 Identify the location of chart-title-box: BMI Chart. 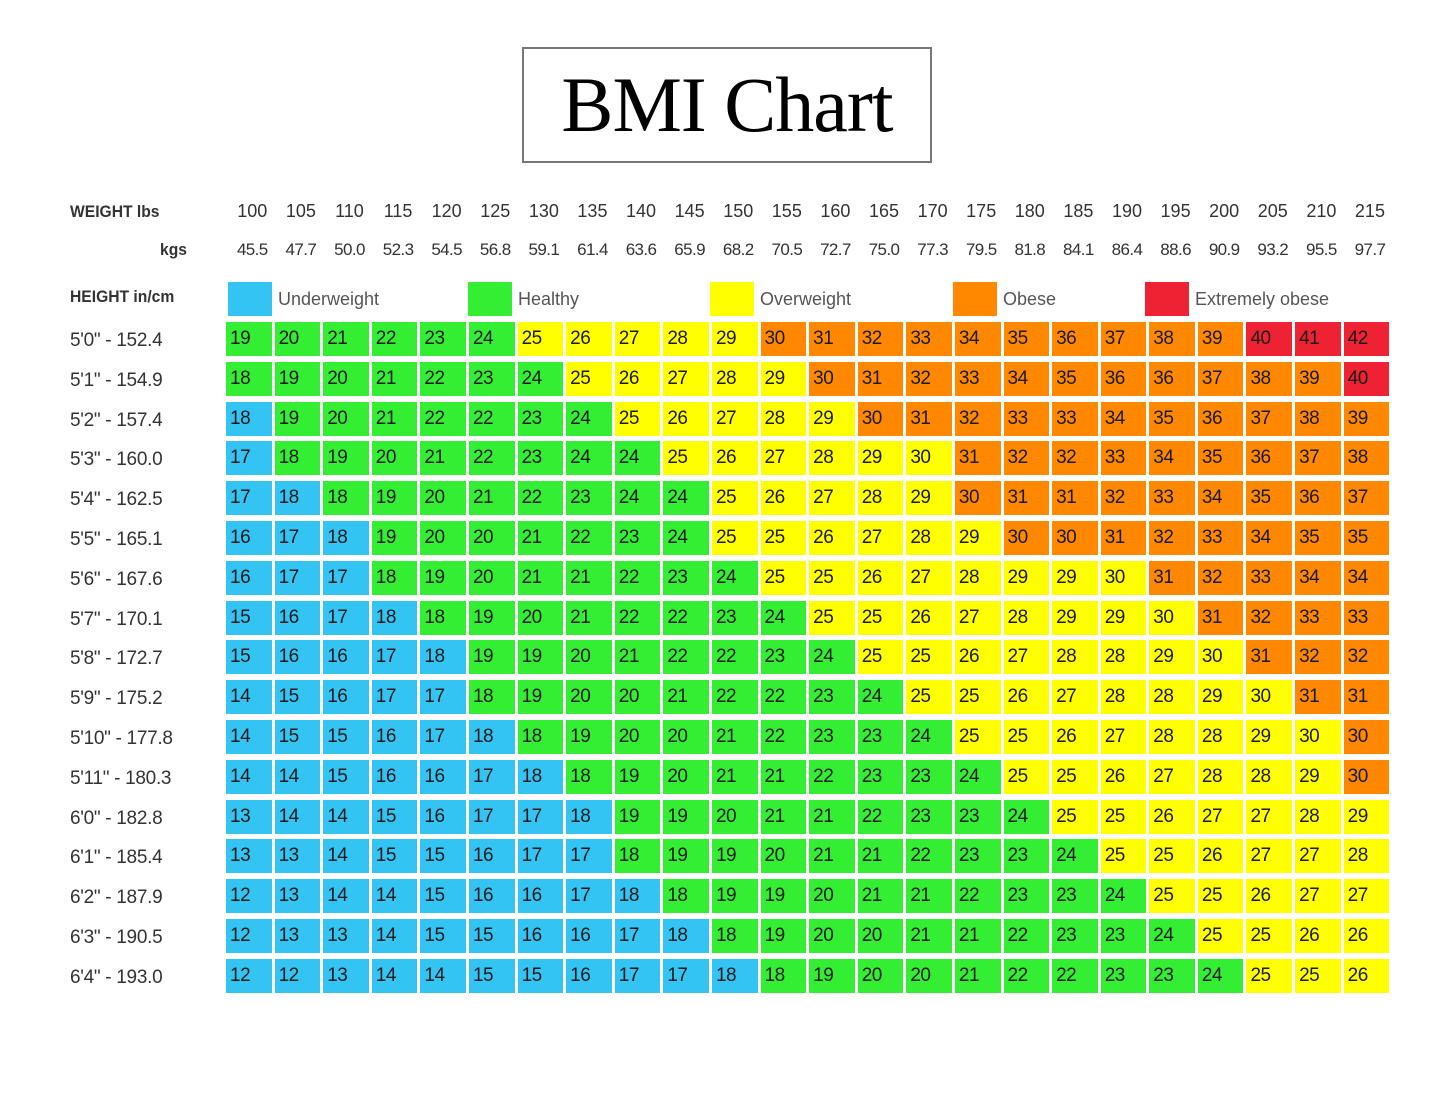
(727, 105).